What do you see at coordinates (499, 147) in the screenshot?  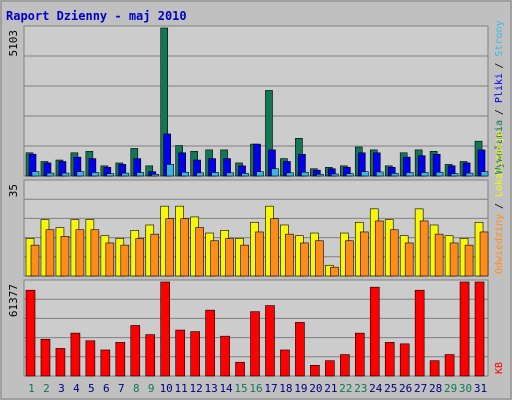 I see `legend-top-wywołania: Wywołania` at bounding box center [499, 147].